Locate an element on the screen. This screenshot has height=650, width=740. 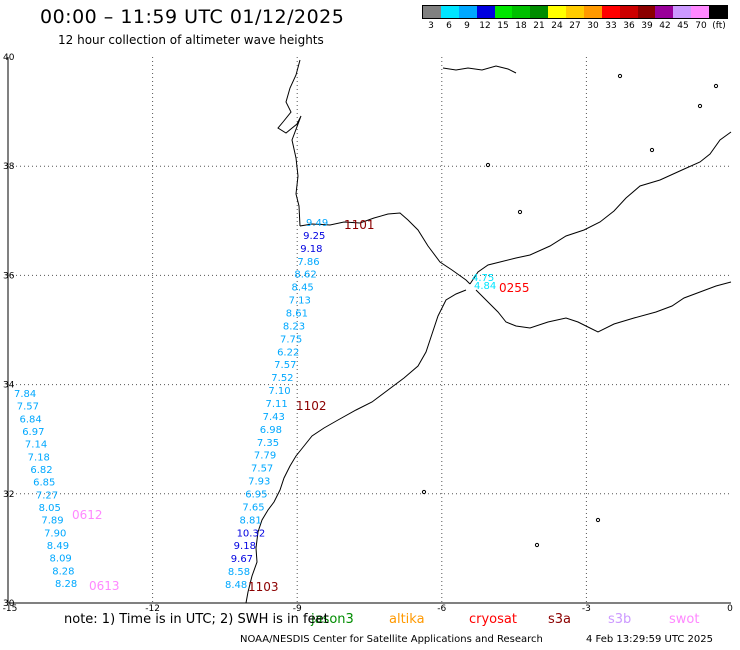
wave-height-value: 7.27 is located at coordinates (47, 495).